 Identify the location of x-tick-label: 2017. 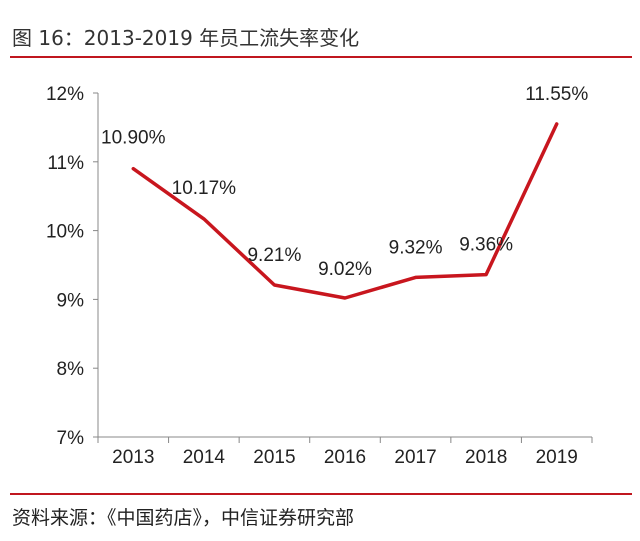
(415, 457).